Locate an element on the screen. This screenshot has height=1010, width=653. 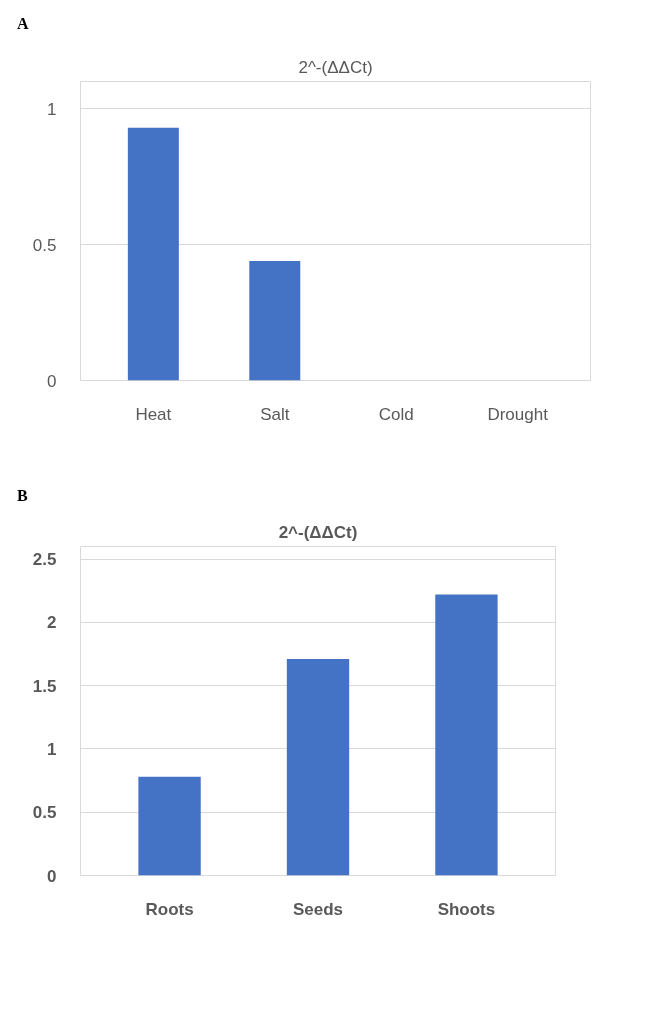
y-tick-label: 1.5 is located at coordinates (44, 686).